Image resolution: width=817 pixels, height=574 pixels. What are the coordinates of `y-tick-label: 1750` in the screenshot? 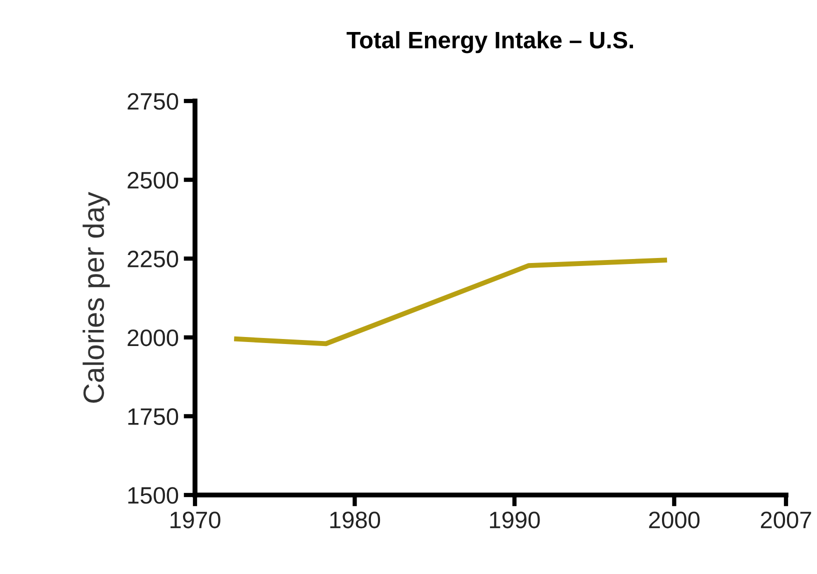 It's located at (153, 416).